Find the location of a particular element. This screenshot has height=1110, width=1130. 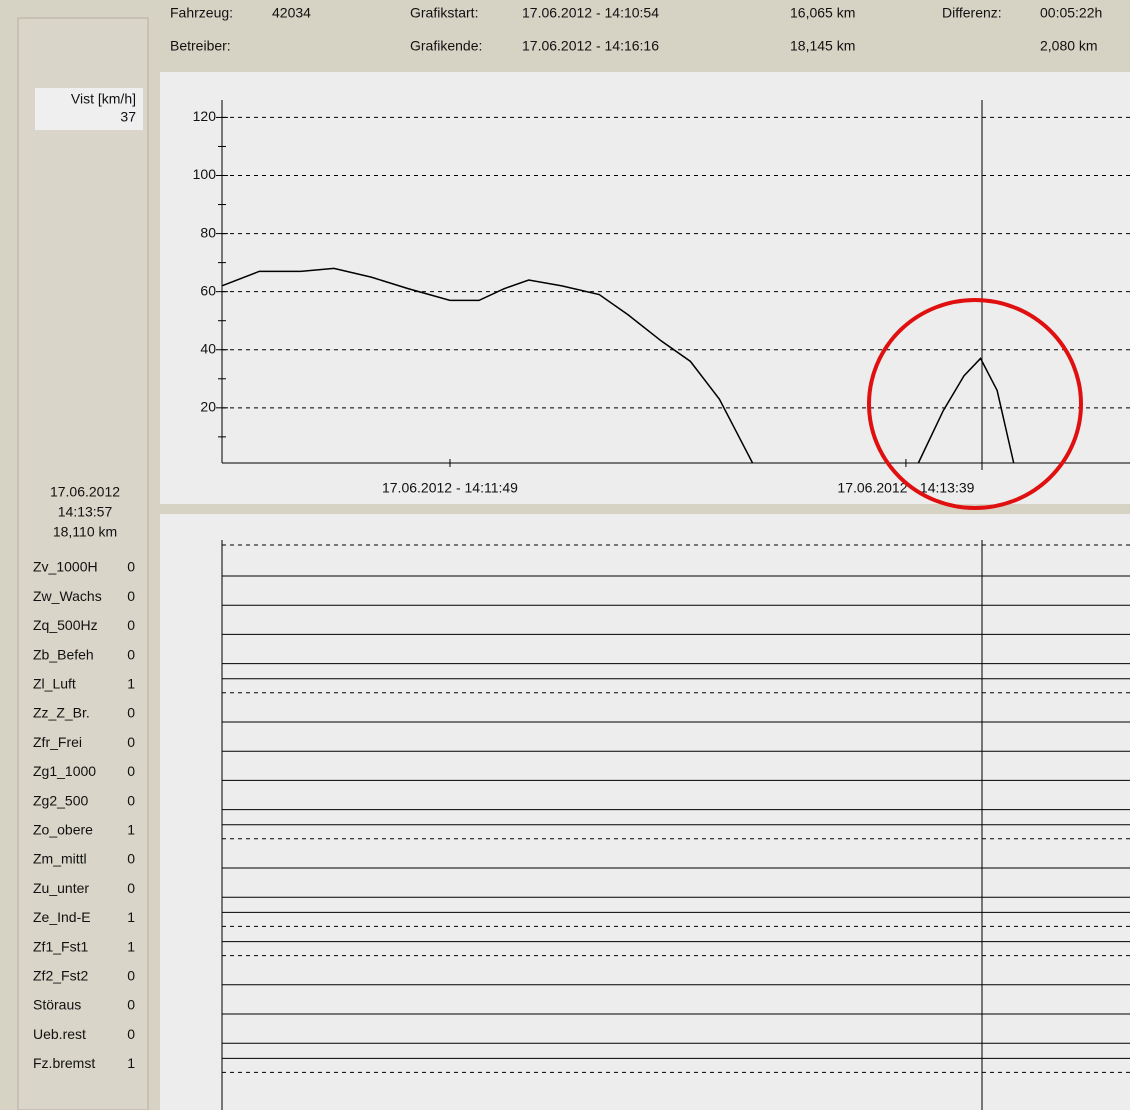

x-tick-label: 17.06.2012 - 14:13:39 is located at coordinates (905, 488).